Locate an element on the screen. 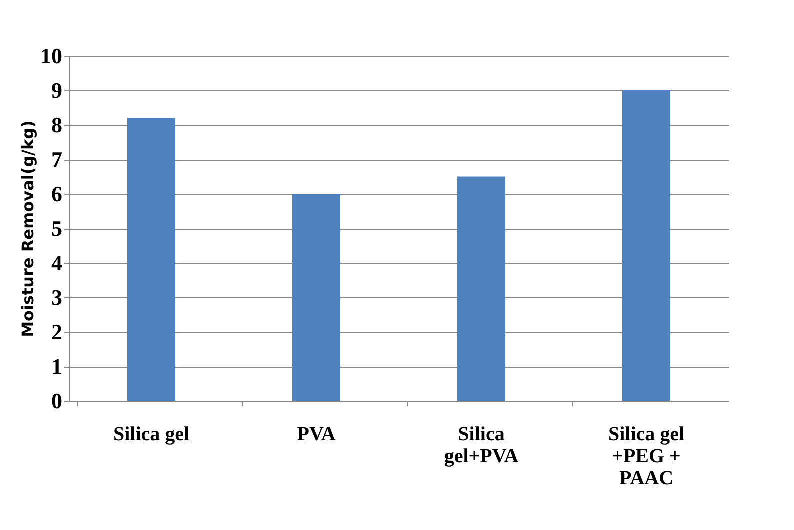  y-axis-title: Moisture Removal(g/kg) is located at coordinates (28, 229).